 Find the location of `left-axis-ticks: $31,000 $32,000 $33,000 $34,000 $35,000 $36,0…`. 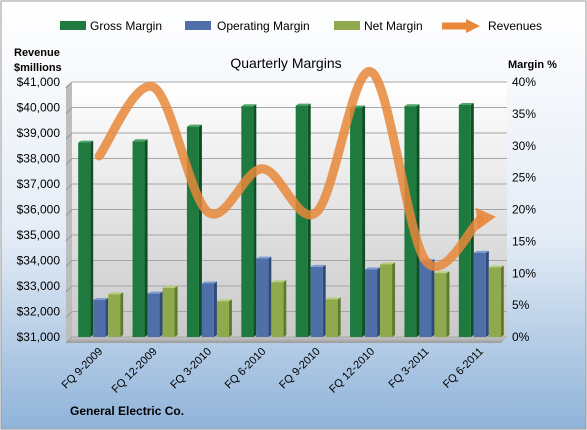

left-axis-ticks: $31,000 $32,000 $33,000 $34,000 $35,000 $36,0… is located at coordinates (39, 209).